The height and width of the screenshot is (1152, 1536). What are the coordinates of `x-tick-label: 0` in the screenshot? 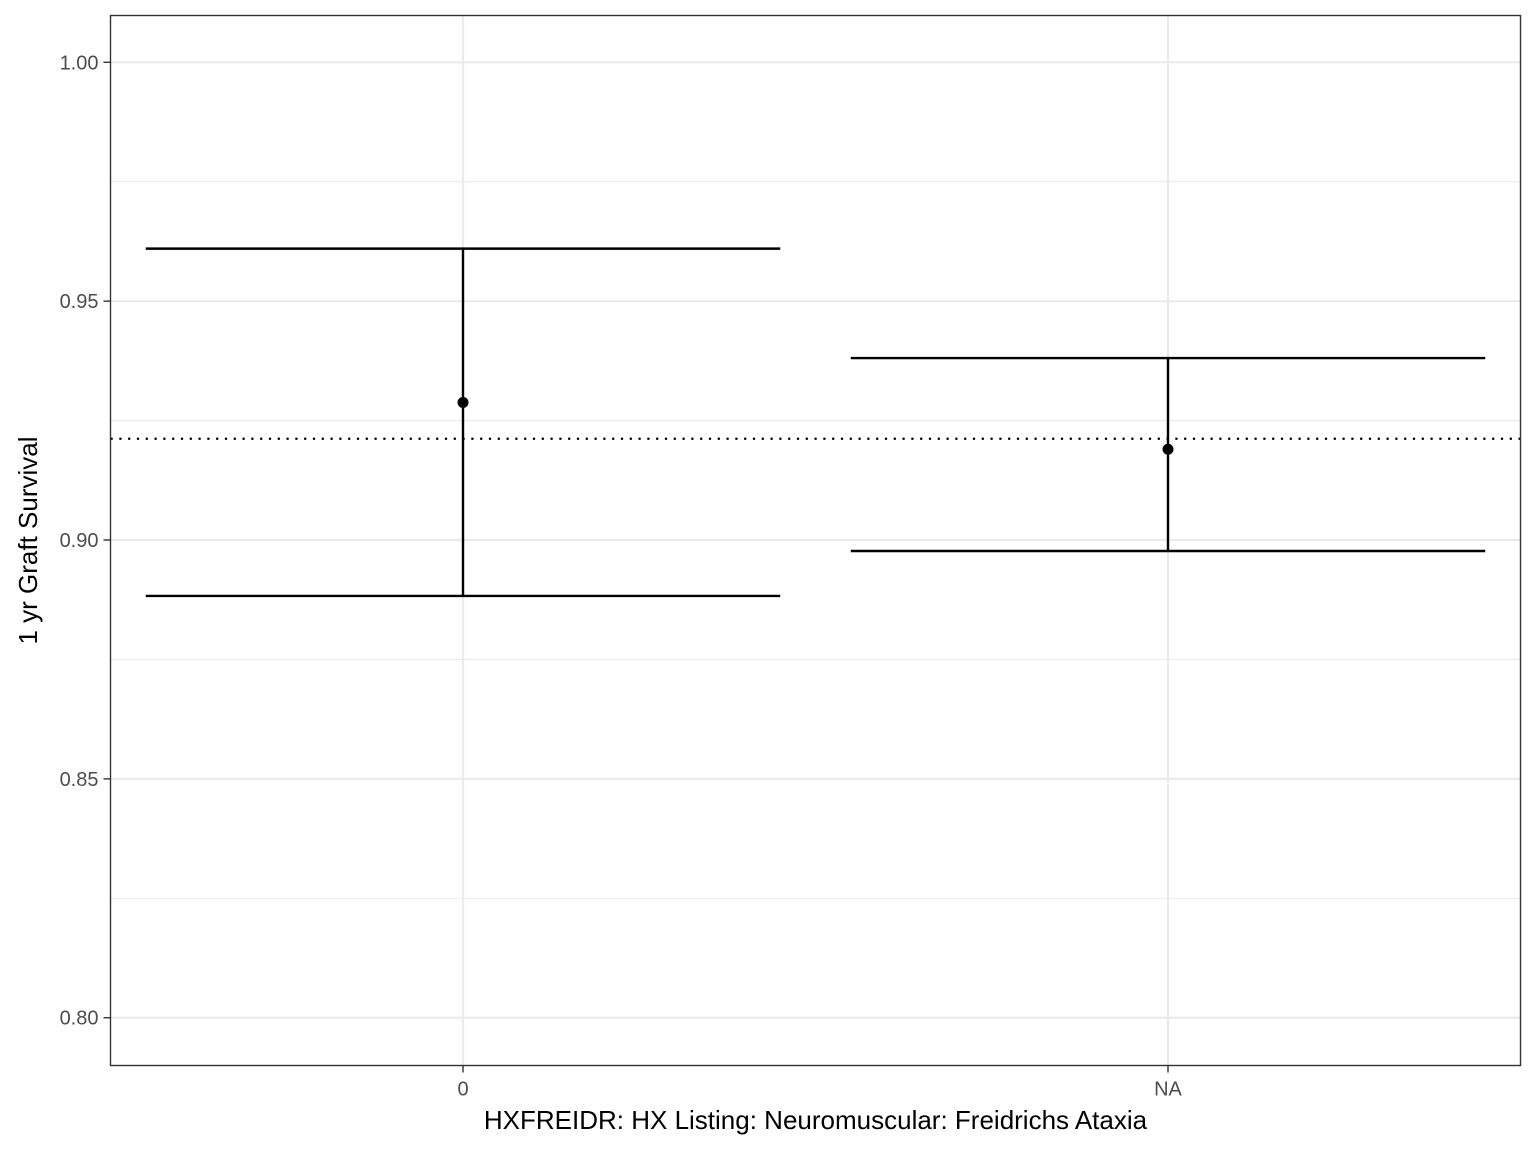 It's located at (462, 1090).